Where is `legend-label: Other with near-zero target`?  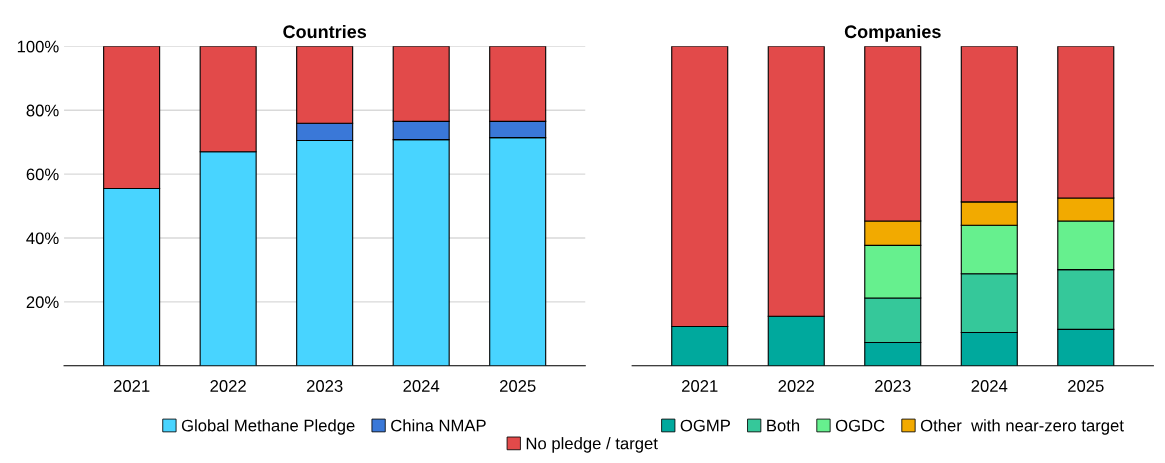 legend-label: Other with near-zero target is located at coordinates (1022, 427).